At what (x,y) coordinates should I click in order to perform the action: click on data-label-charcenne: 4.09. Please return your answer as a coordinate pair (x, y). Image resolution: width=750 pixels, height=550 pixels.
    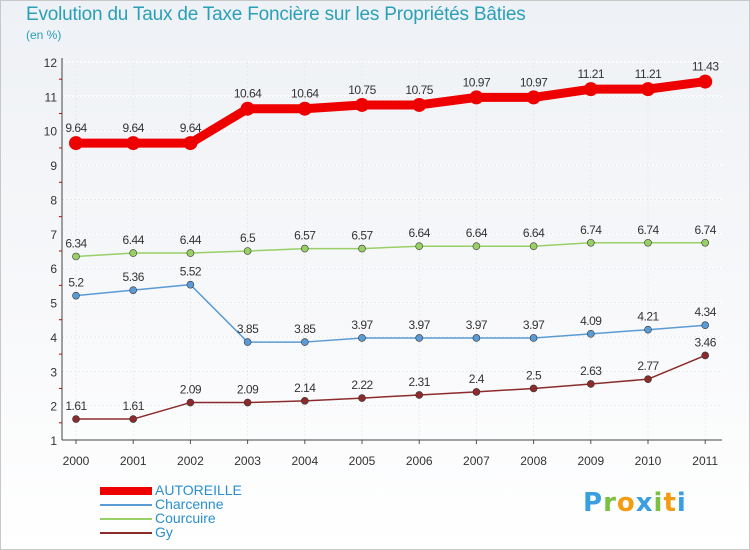
    Looking at the image, I should click on (591, 321).